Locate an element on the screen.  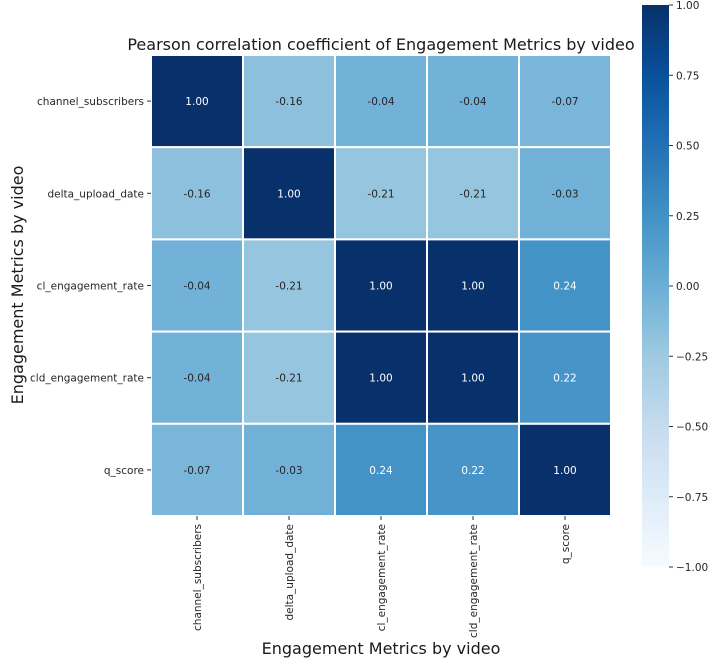
y-tick-label: q_score is located at coordinates (124, 471).